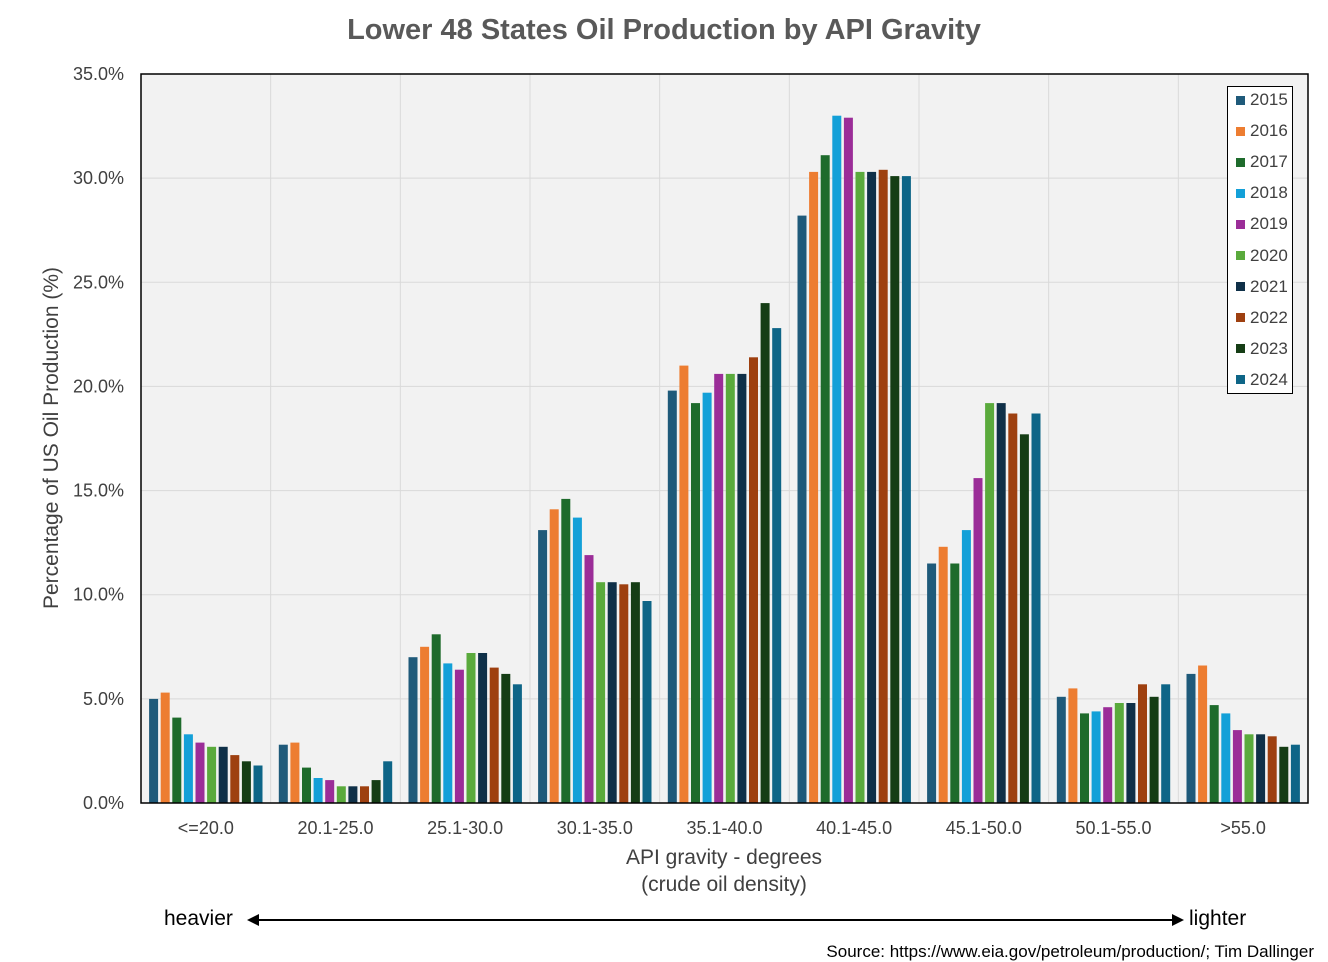 This screenshot has height=962, width=1328. Describe the element at coordinates (103, 803) in the screenshot. I see `y-tick-label: 0.0%` at that location.